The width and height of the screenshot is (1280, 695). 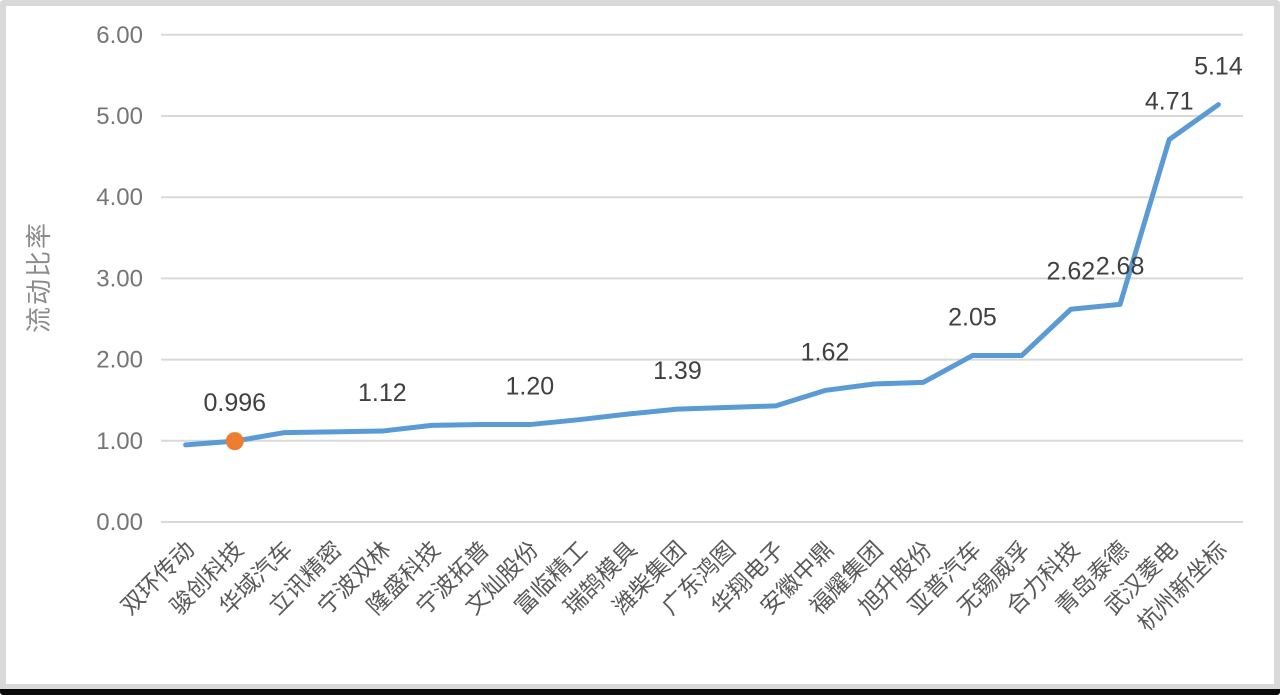 I want to click on bottom-black-bar, so click(x=640, y=692).